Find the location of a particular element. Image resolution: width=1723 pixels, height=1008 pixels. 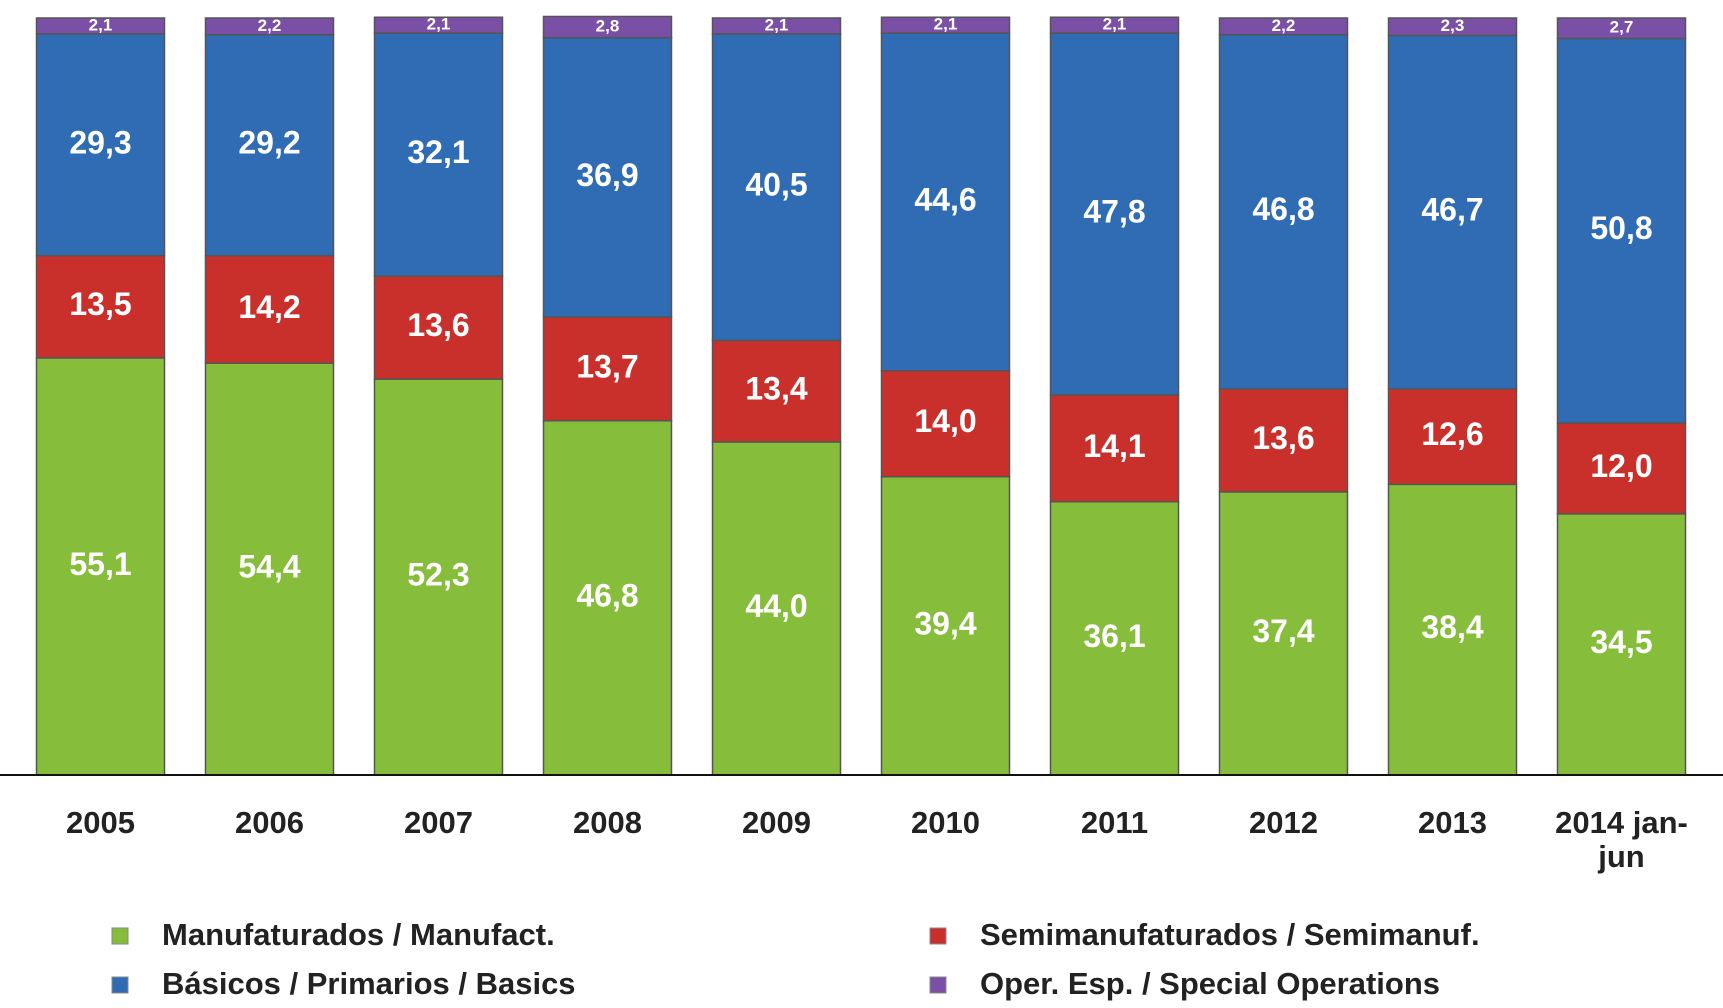

value-label: 55,1 is located at coordinates (100, 564).